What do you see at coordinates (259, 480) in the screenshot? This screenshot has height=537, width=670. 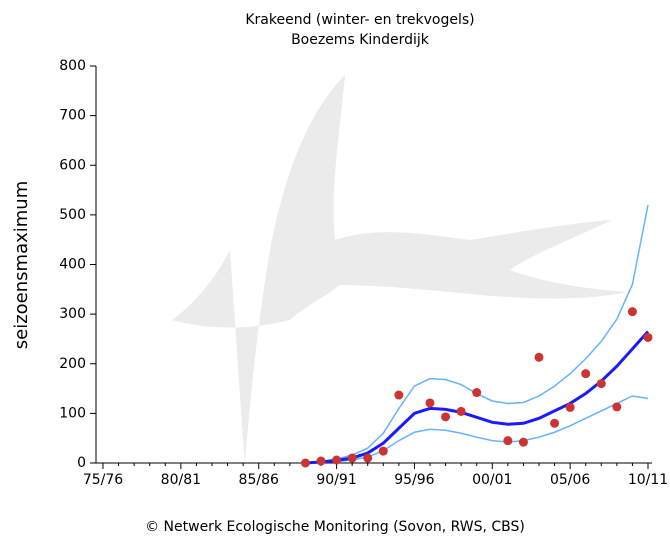 I see `x-tick-label: 85/86` at bounding box center [259, 480].